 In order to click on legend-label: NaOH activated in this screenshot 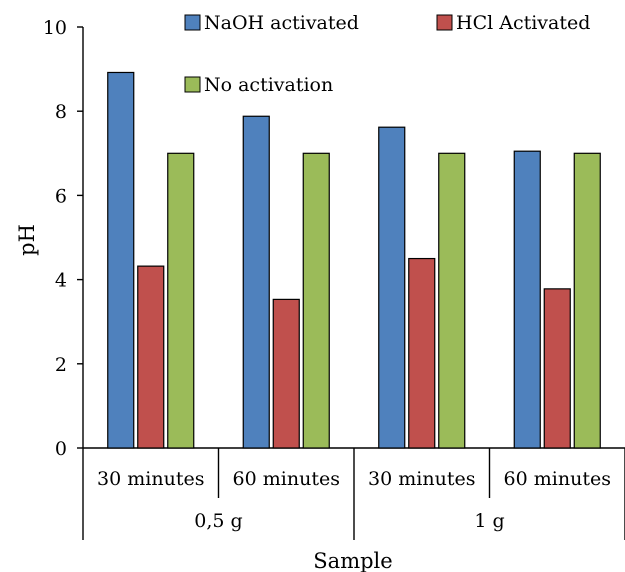, I will do `click(281, 23)`.